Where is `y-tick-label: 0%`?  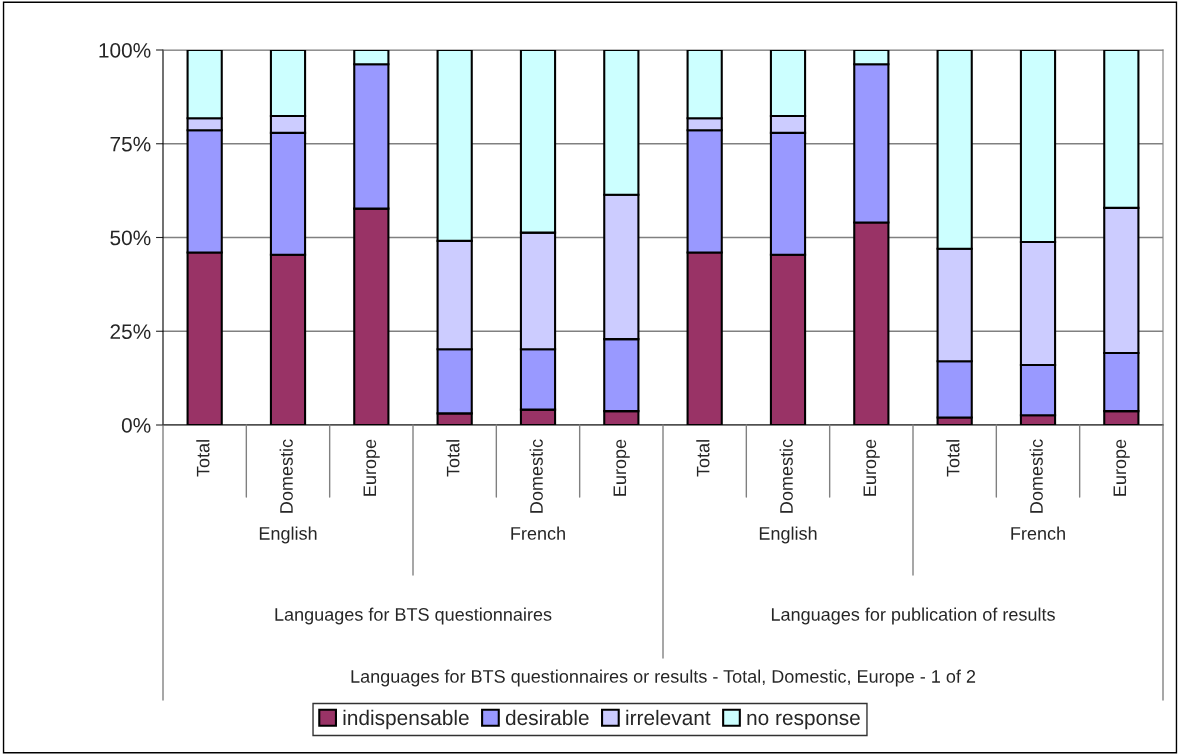 y-tick-label: 0% is located at coordinates (136, 425).